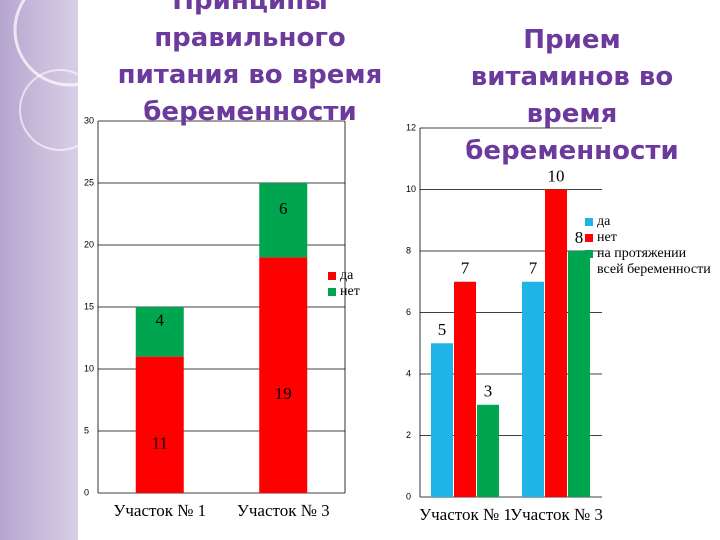 This screenshot has width=720, height=540. I want to click on legend: да нет, so click(358, 284).